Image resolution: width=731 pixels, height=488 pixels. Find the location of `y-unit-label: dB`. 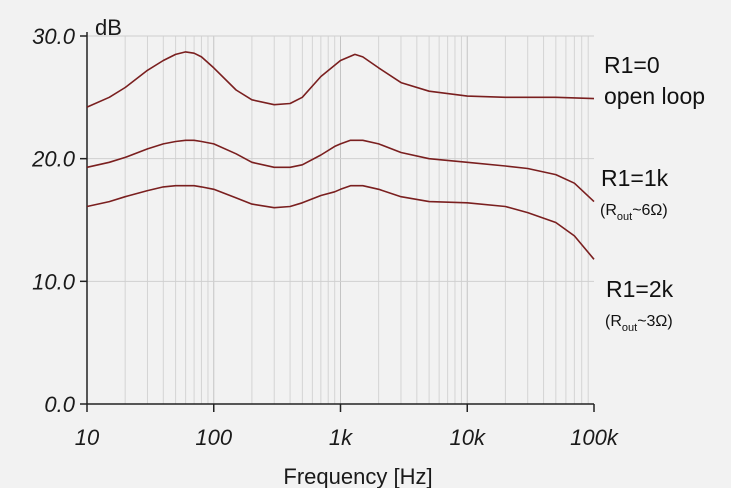

y-unit-label: dB is located at coordinates (108, 27).